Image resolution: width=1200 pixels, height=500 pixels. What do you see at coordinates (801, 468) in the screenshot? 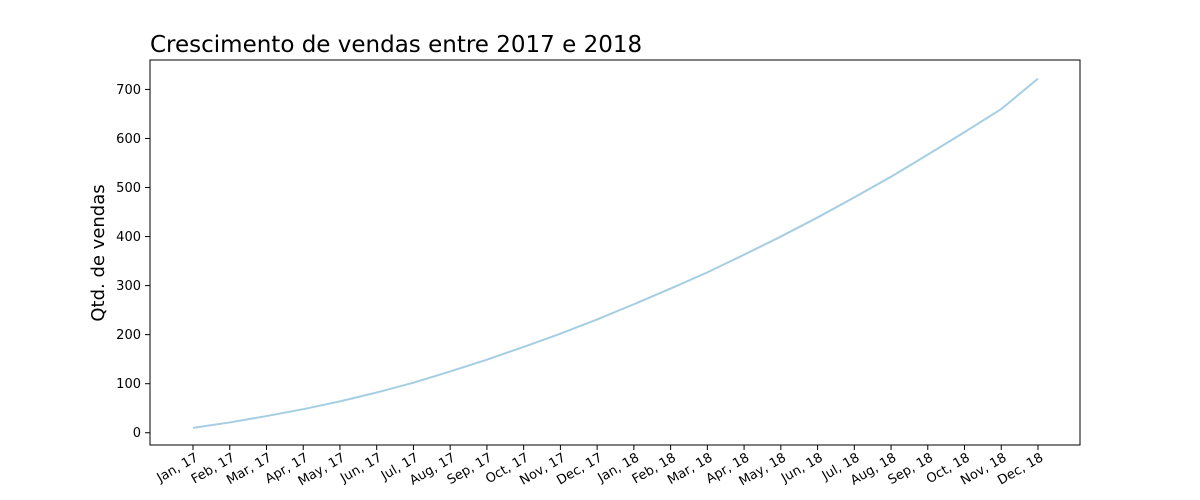
I see `x-tick-label: Jun, 18` at bounding box center [801, 468].